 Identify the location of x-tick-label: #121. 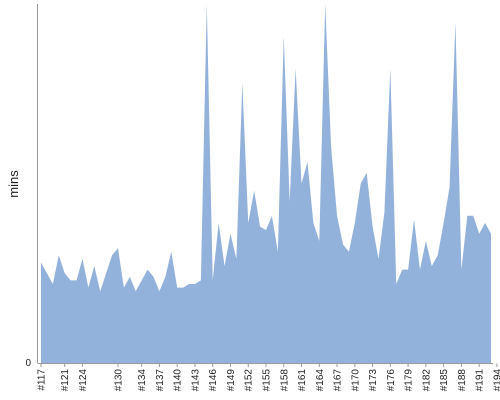
(65, 380).